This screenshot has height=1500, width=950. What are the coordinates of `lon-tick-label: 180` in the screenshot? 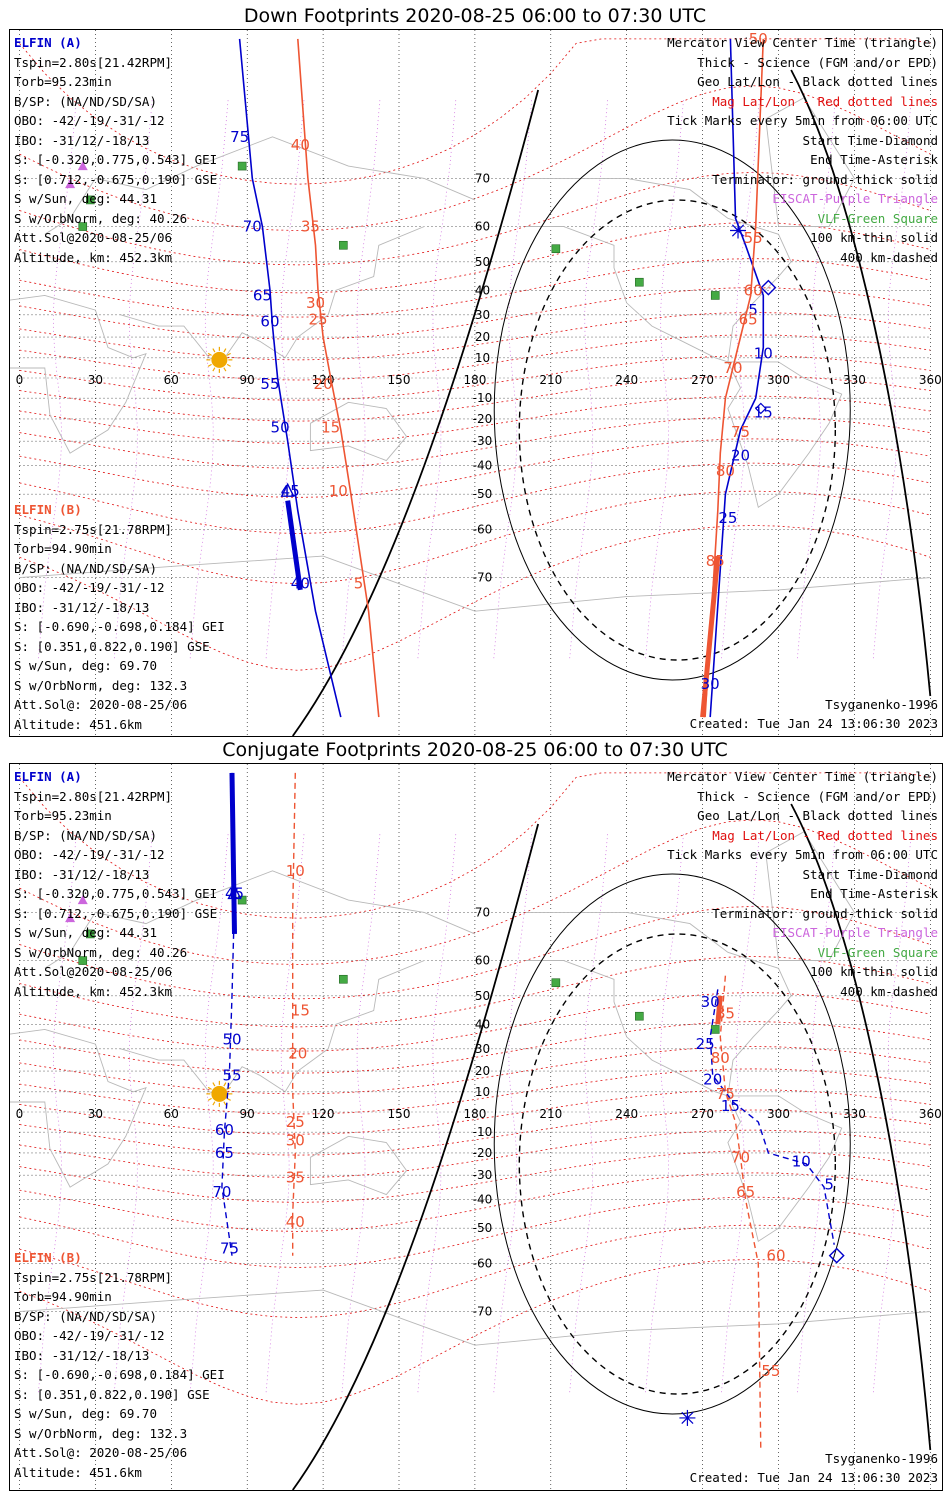 It's located at (474, 380).